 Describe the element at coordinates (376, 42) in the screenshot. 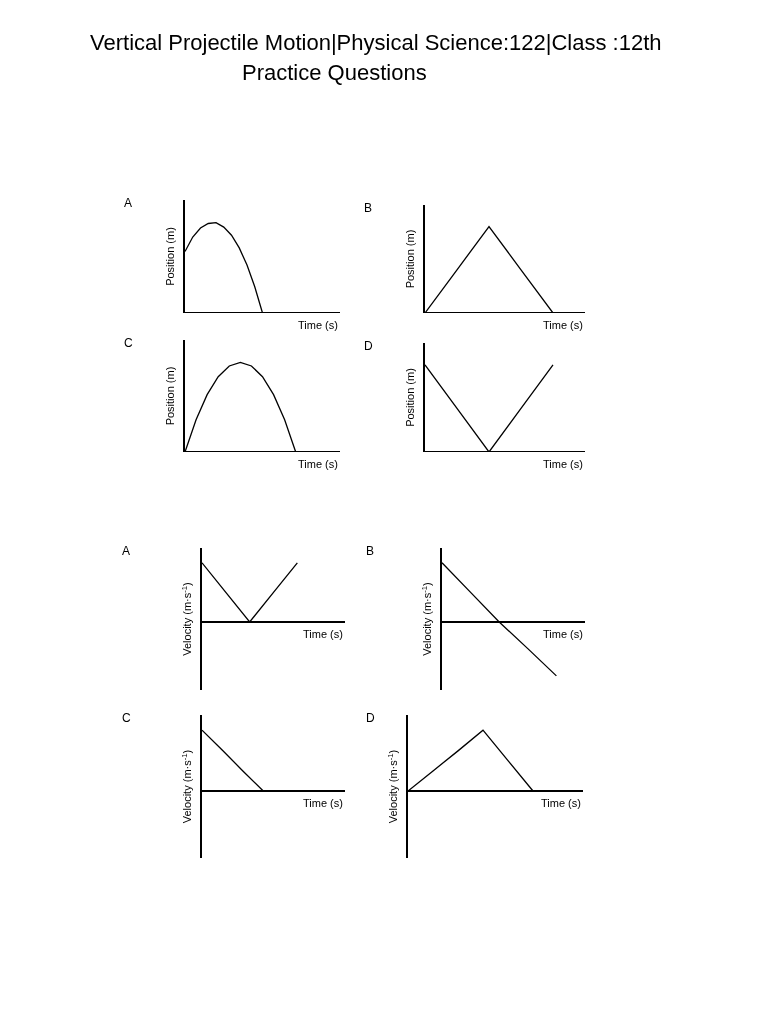

I see `text: Vertical Projectile Motion|Physical Science:122|Class :12th` at that location.